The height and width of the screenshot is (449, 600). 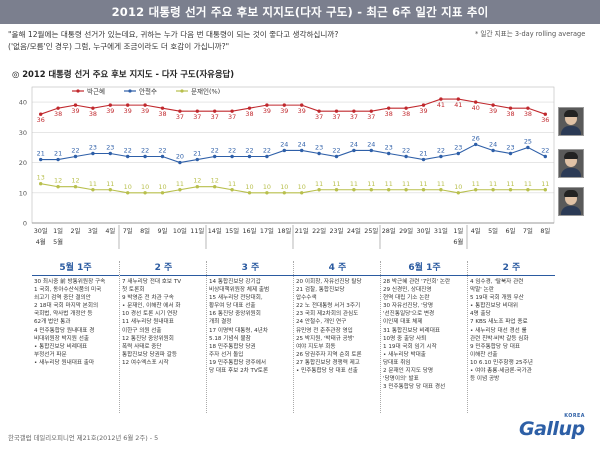 I want to click on data-label: 39, so click(x=145, y=111).